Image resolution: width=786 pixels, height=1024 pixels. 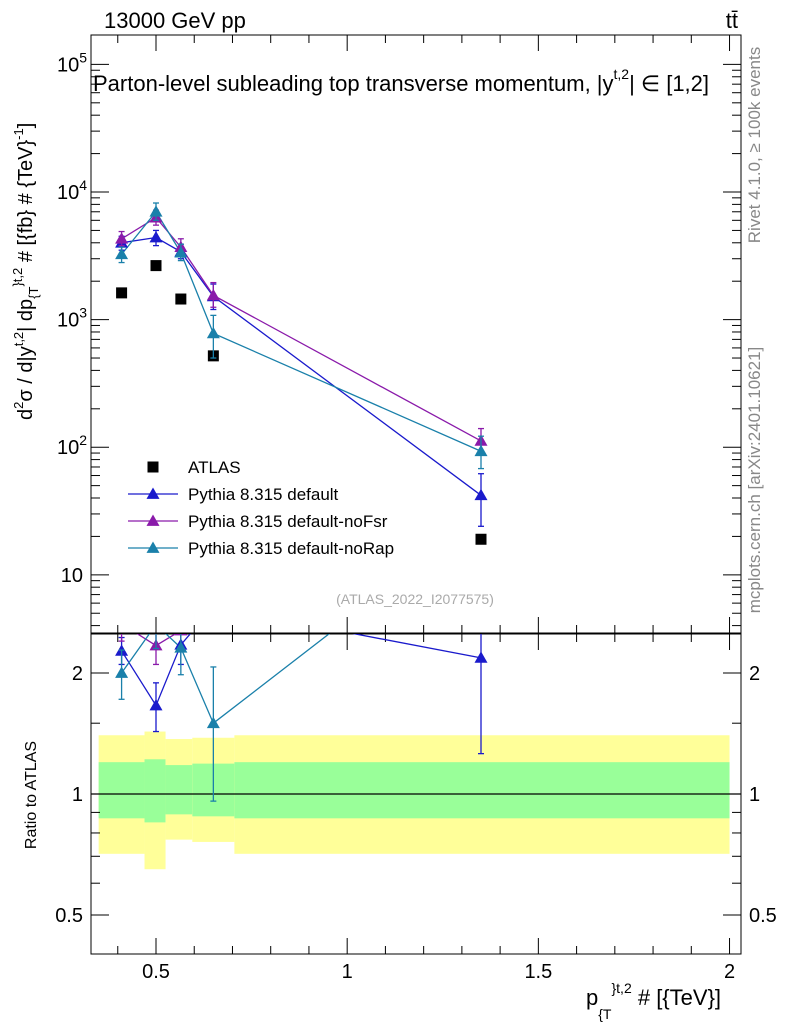 What do you see at coordinates (622, 74) in the screenshot?
I see `title-superscript: t,2` at bounding box center [622, 74].